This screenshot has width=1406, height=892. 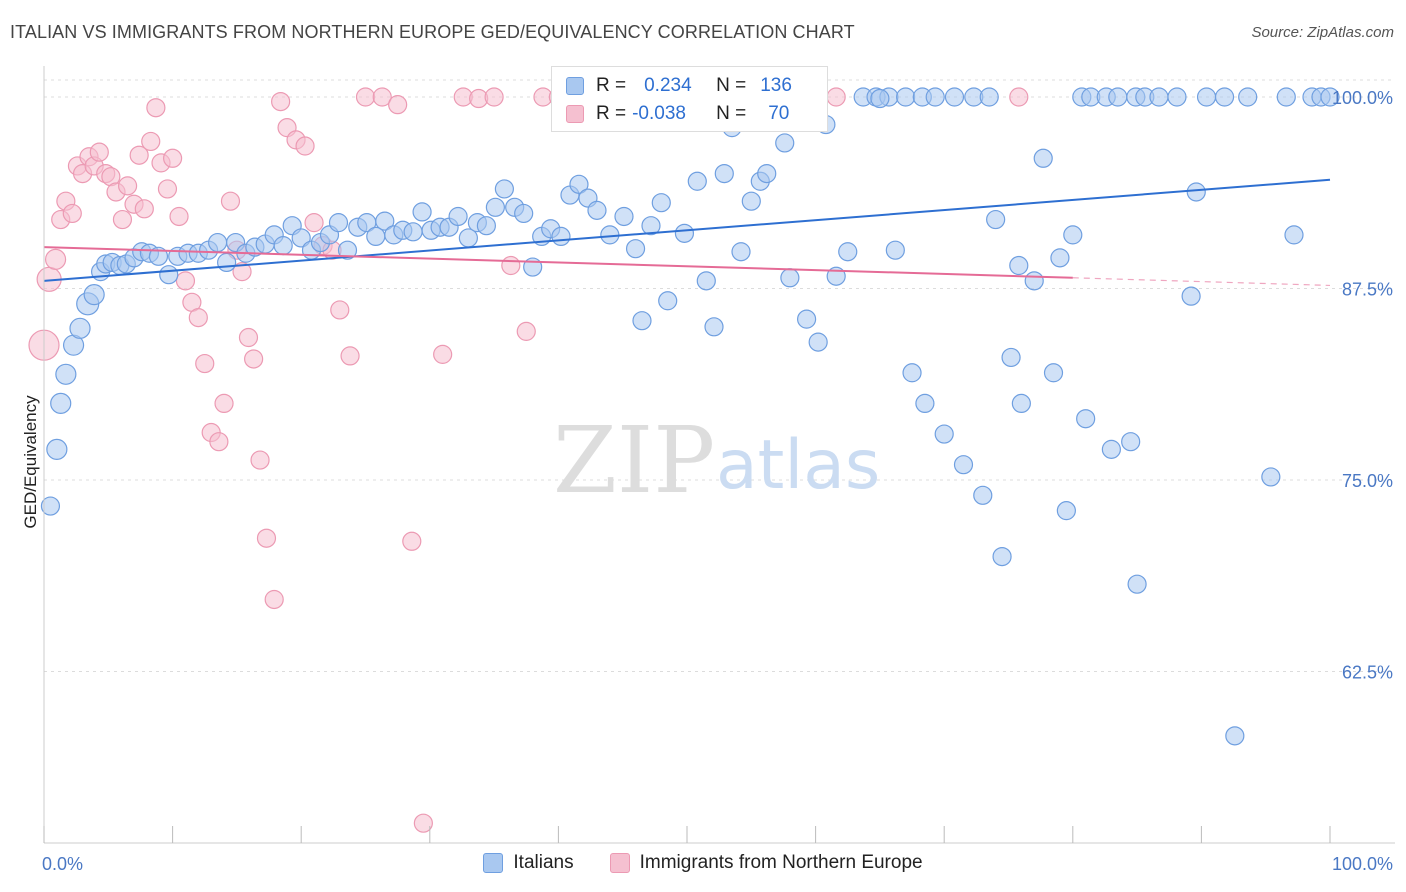 What do you see at coordinates (1362, 864) in the screenshot?
I see `x-tick-label: 100.0%` at bounding box center [1362, 864].